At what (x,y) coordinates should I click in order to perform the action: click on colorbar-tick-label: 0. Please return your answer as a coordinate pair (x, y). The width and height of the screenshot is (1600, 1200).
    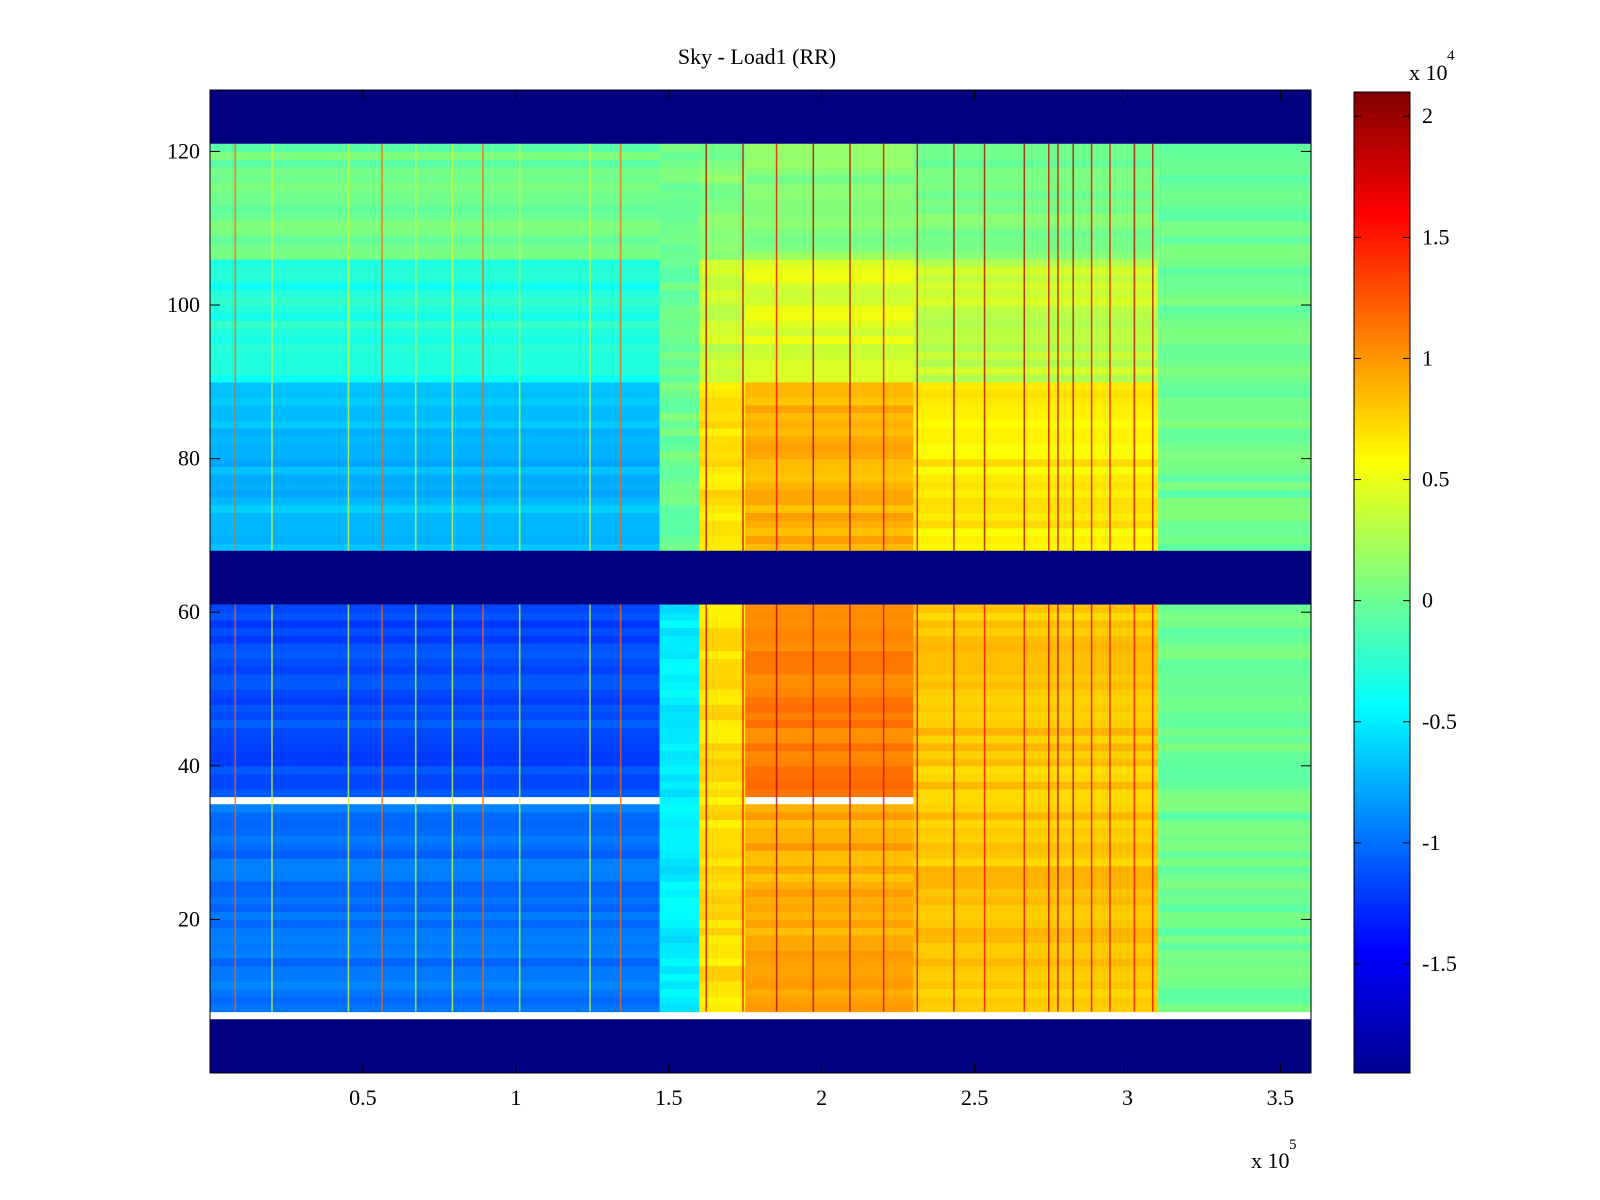
    Looking at the image, I should click on (1427, 600).